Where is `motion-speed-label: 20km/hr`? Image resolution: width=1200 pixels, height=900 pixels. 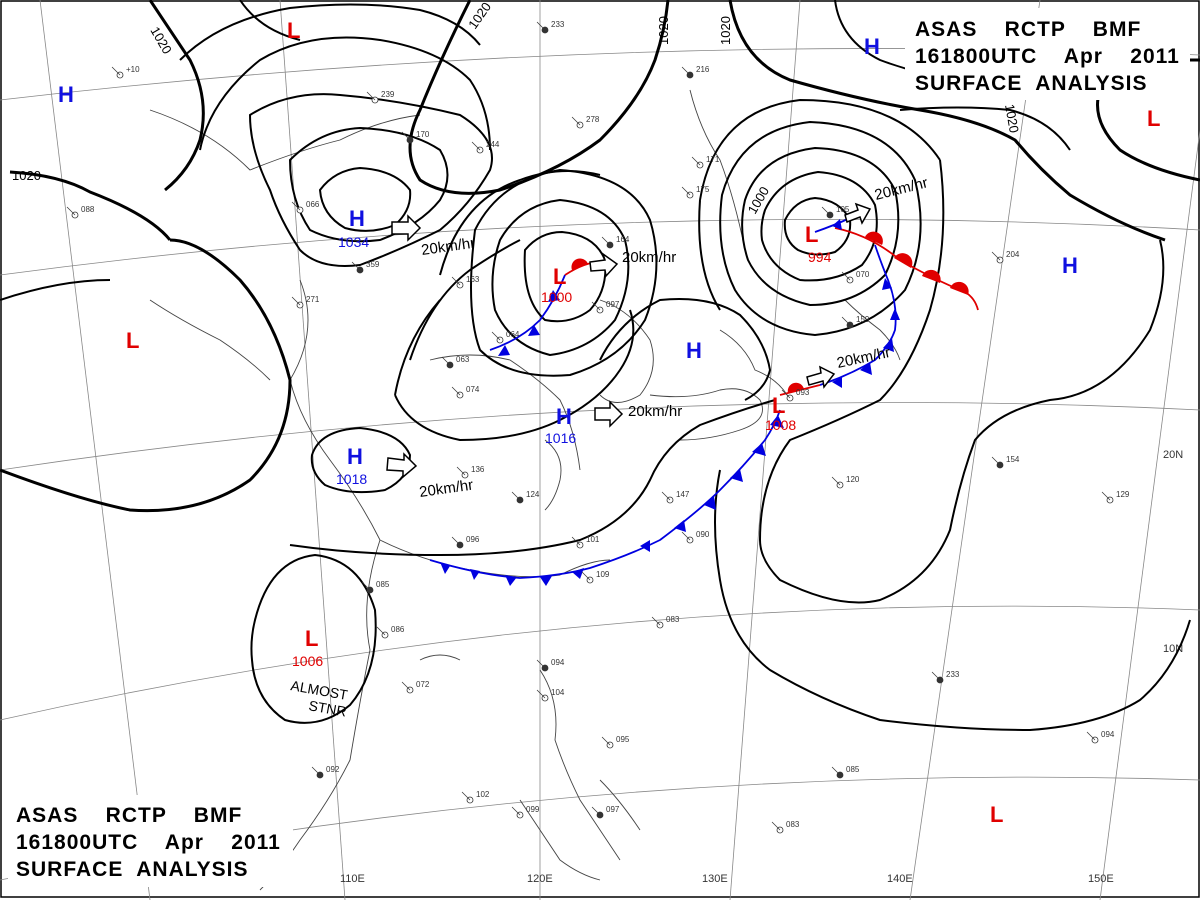 motion-speed-label: 20km/hr is located at coordinates (649, 257).